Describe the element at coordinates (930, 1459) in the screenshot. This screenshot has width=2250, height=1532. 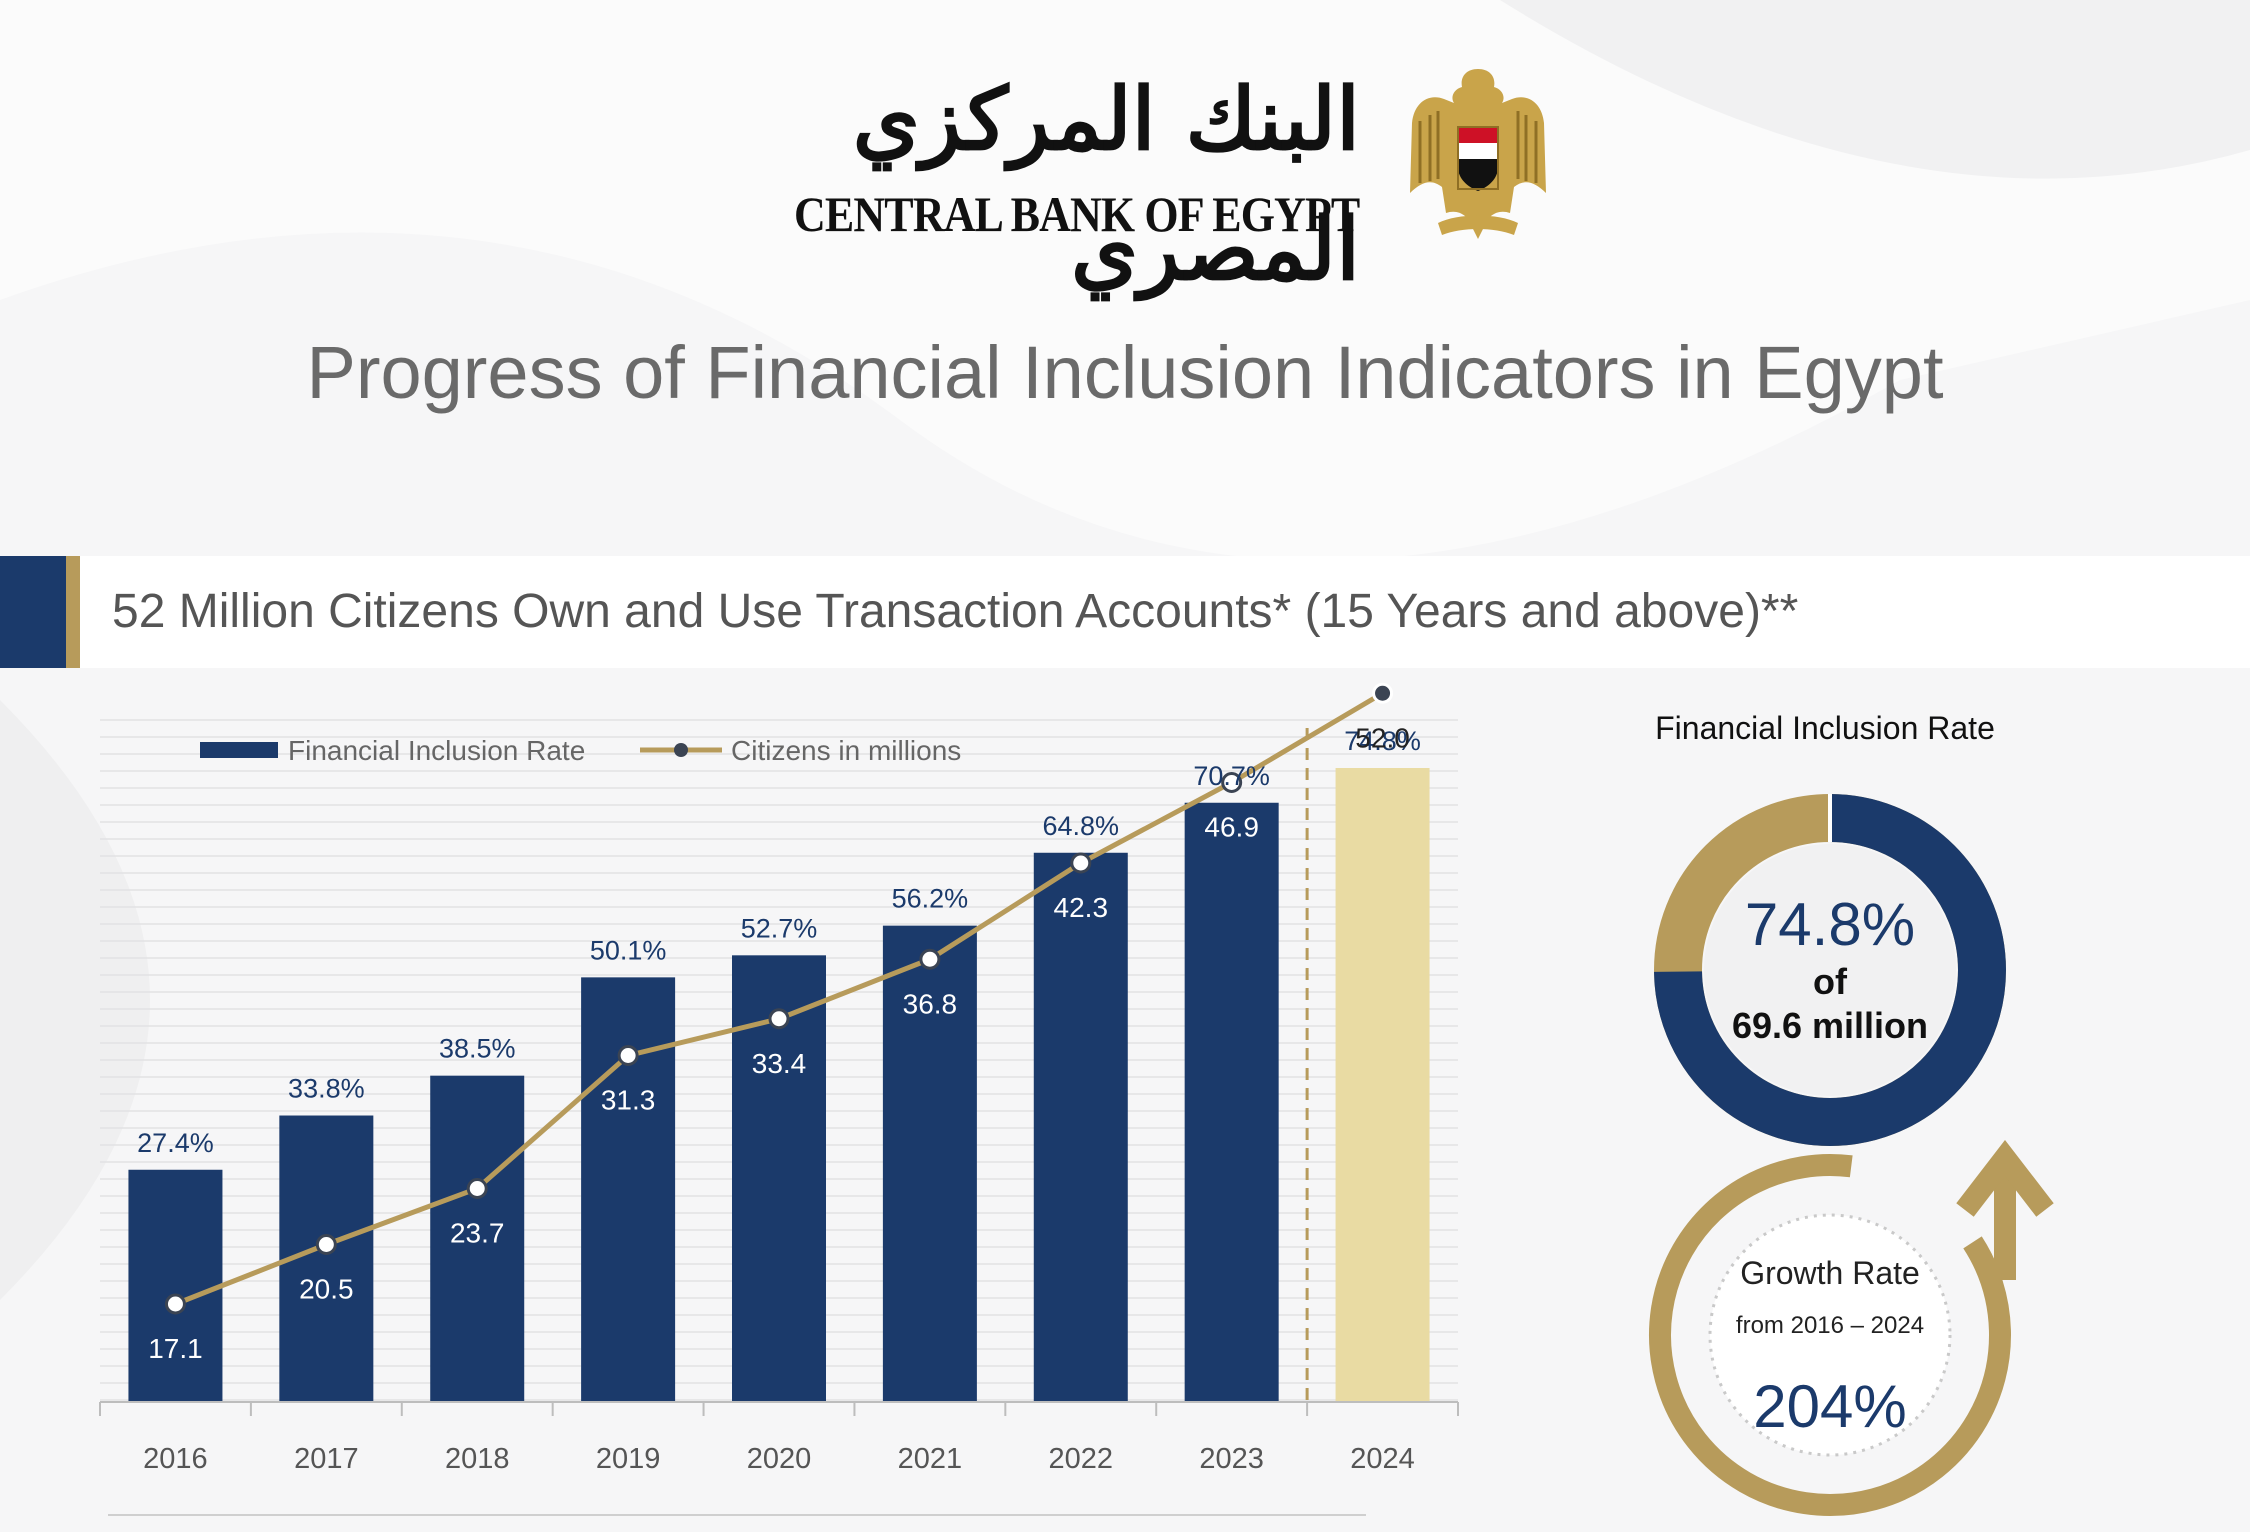
I see `x-tick-2021: 2021` at that location.